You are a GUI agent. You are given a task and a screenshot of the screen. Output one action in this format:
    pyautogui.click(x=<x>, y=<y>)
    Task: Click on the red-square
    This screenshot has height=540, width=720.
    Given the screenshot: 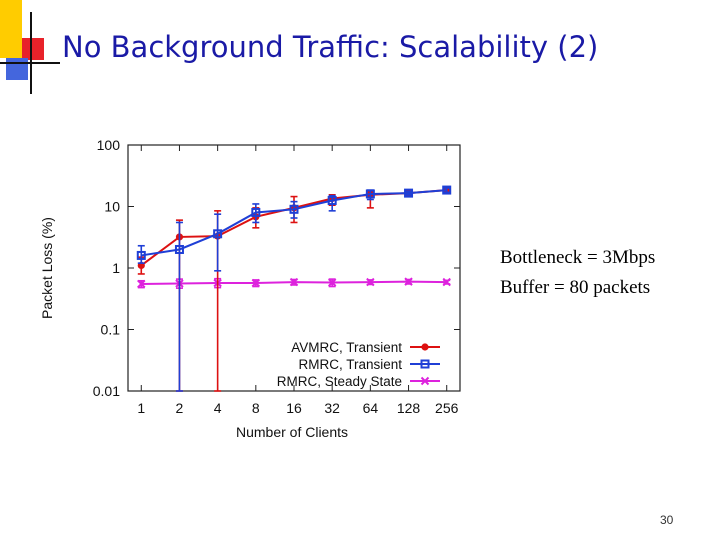 What is the action you would take?
    pyautogui.click(x=33, y=49)
    